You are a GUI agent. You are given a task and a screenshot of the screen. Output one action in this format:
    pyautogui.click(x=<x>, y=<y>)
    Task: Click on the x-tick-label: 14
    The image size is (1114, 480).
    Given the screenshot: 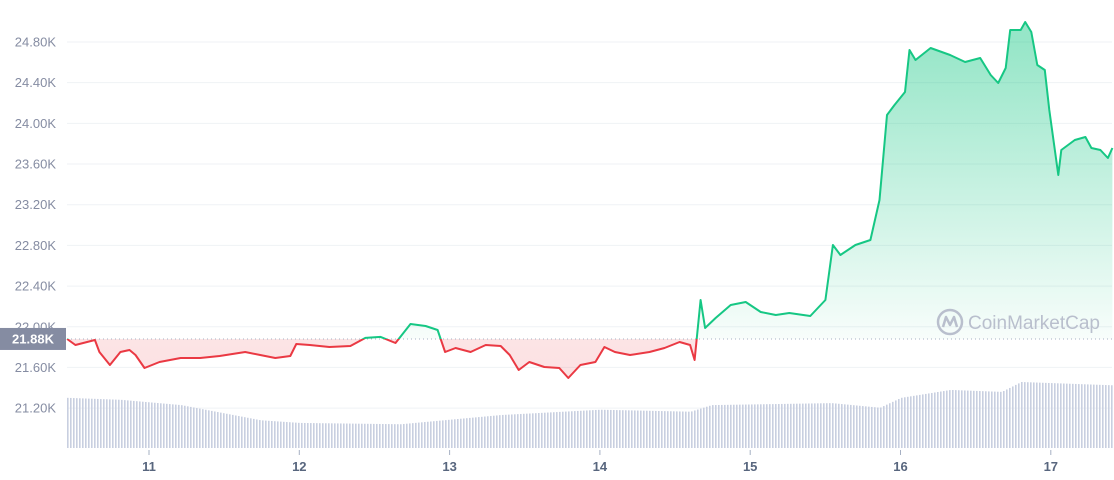 What is the action you would take?
    pyautogui.click(x=600, y=466)
    